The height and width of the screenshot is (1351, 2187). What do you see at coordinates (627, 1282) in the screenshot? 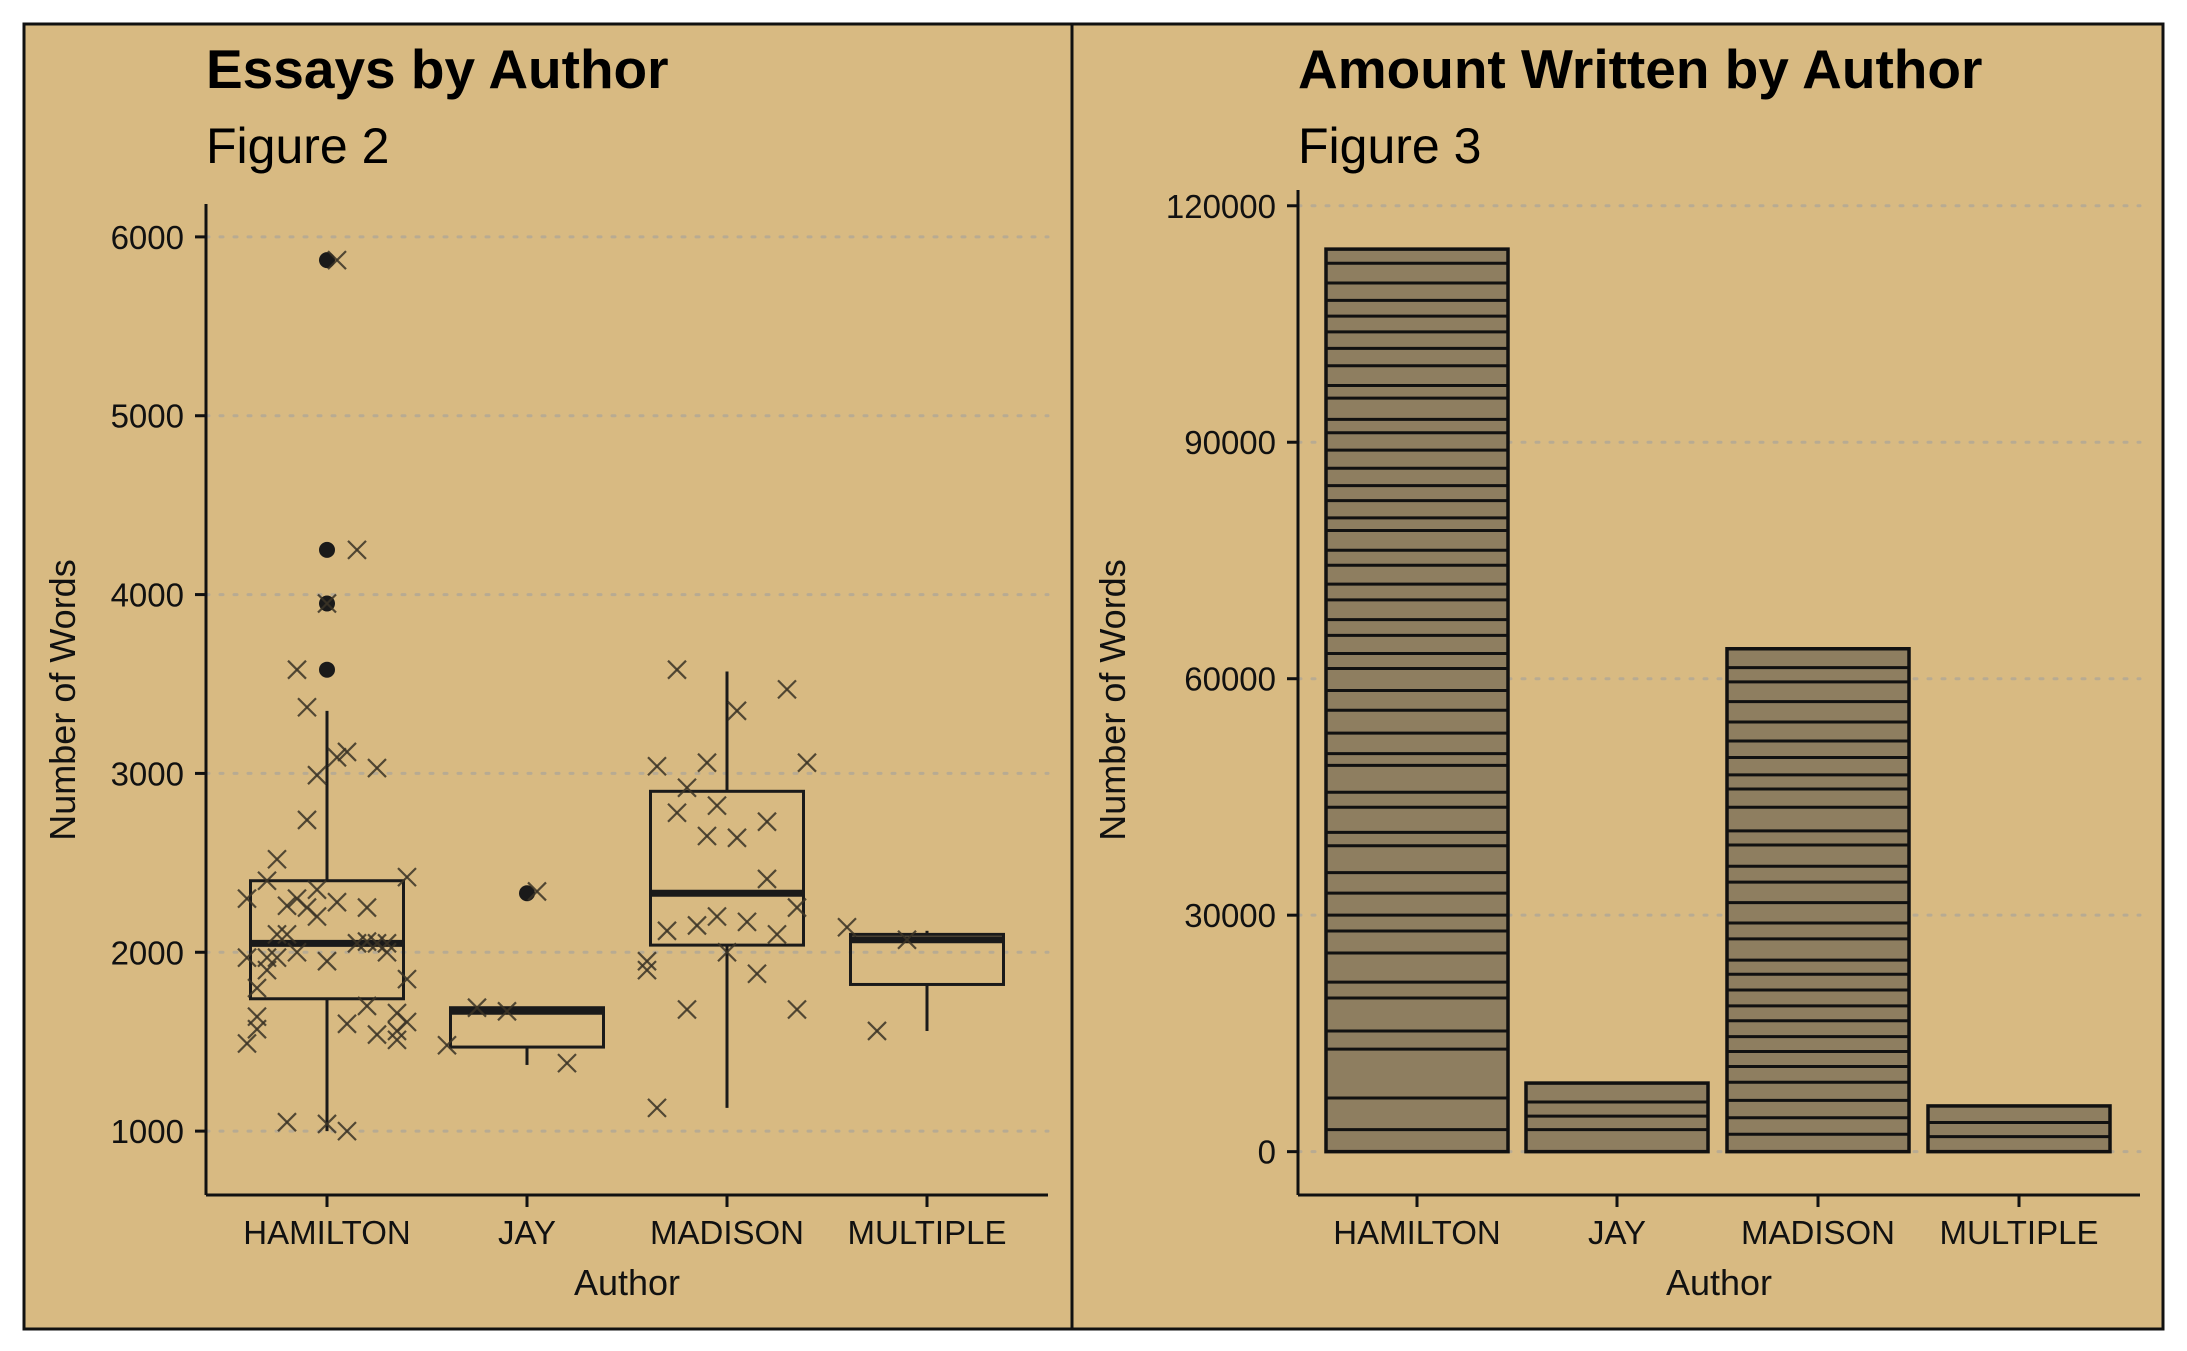
I see `boxplot-x-axis-label: Author` at bounding box center [627, 1282].